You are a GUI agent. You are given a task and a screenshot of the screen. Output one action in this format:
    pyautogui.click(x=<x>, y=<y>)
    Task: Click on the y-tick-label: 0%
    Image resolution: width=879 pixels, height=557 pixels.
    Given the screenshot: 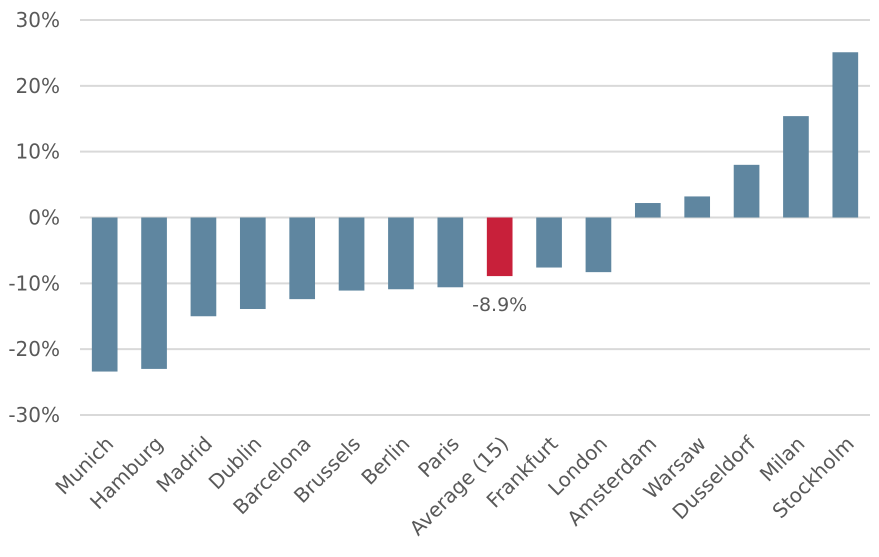 What is the action you would take?
    pyautogui.click(x=44, y=218)
    